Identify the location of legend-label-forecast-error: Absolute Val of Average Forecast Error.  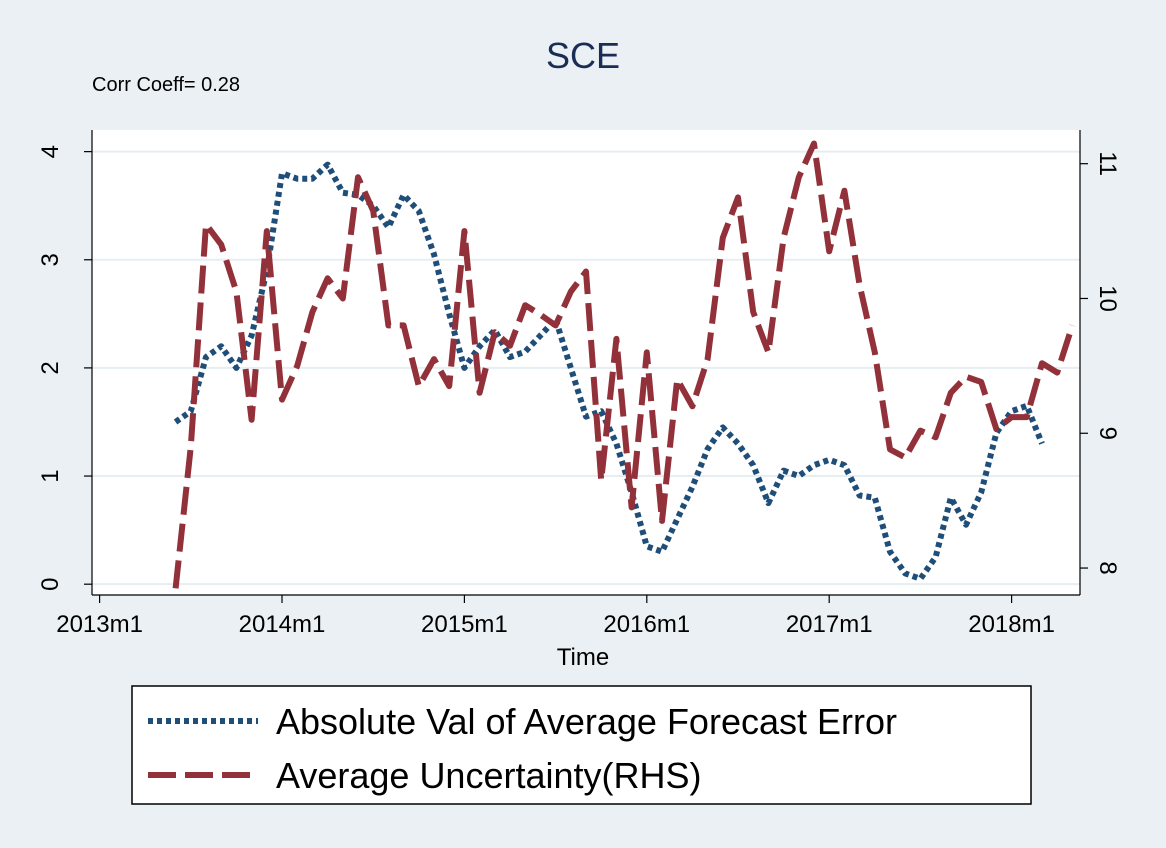
(586, 721).